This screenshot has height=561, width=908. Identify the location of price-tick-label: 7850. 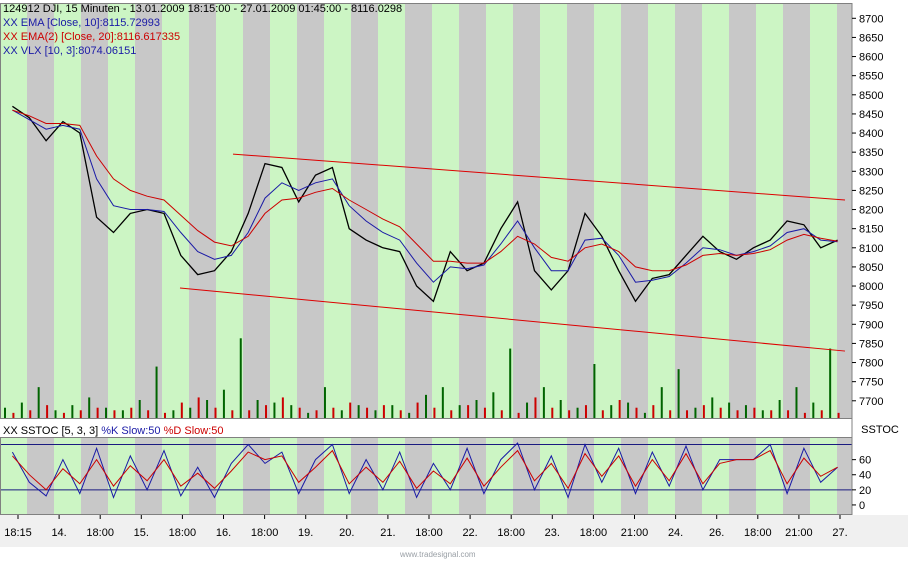
(871, 344).